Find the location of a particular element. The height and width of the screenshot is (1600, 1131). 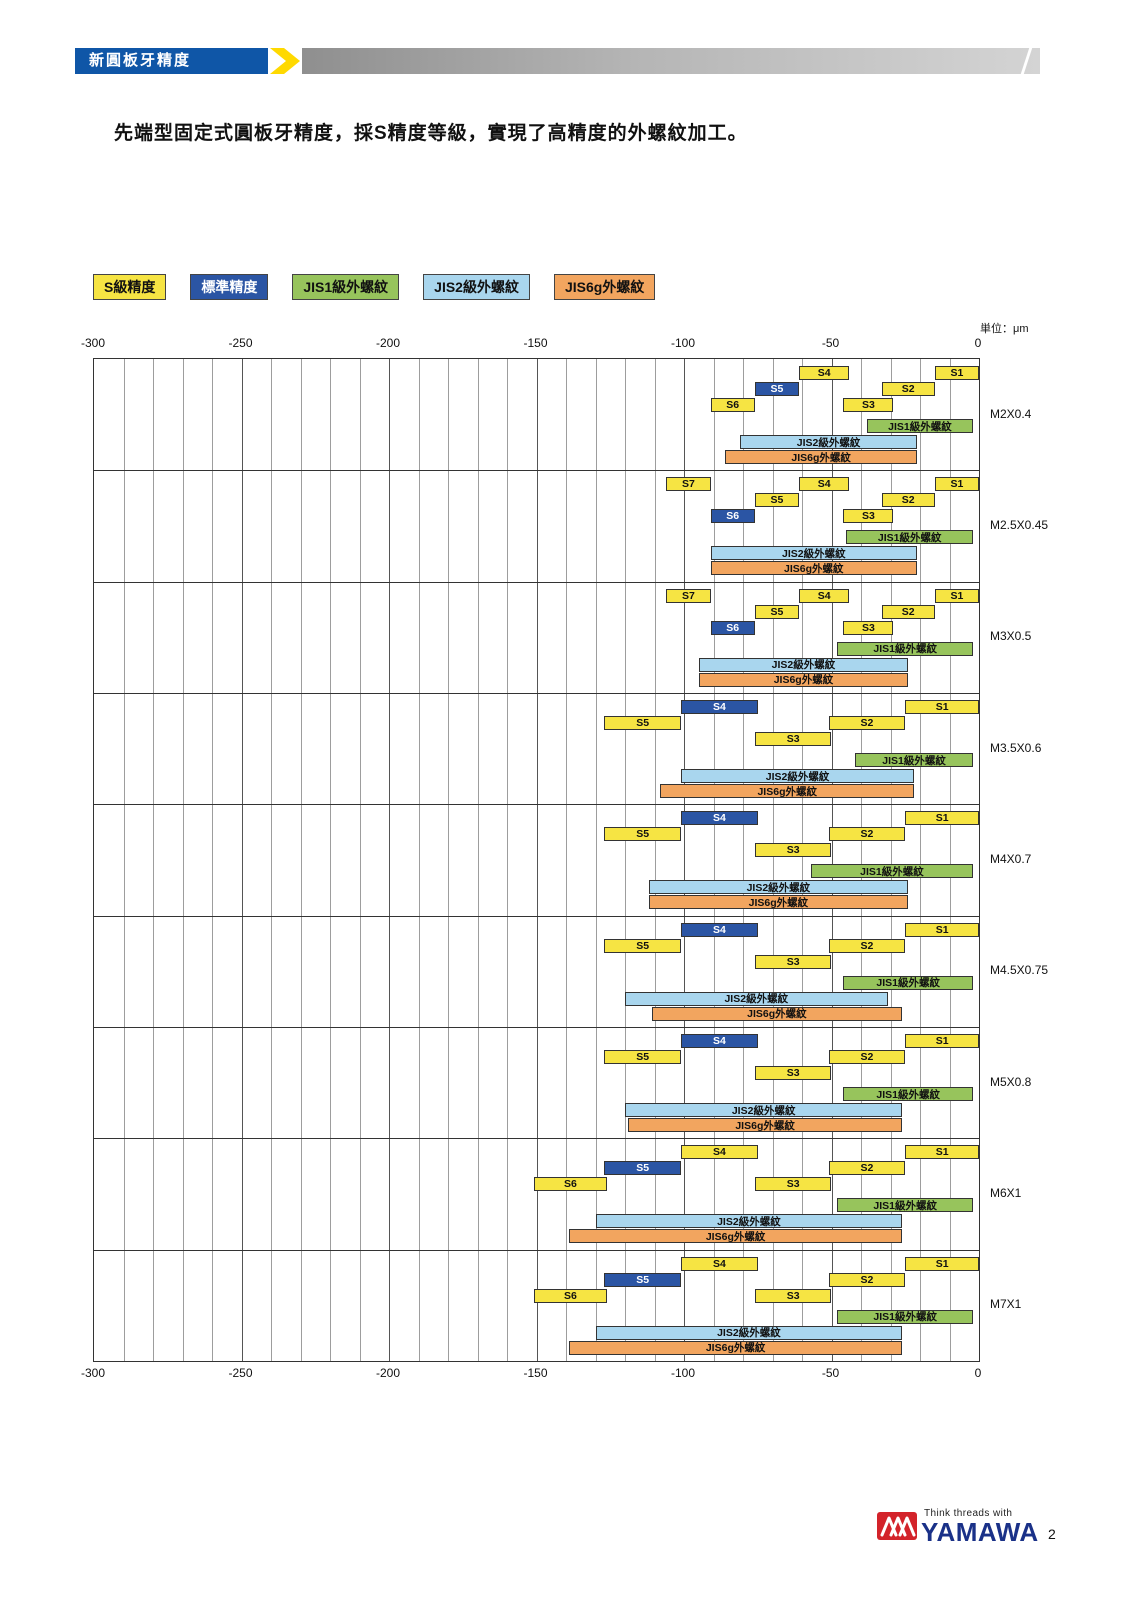

row-label: M6X1 is located at coordinates (1006, 1192).